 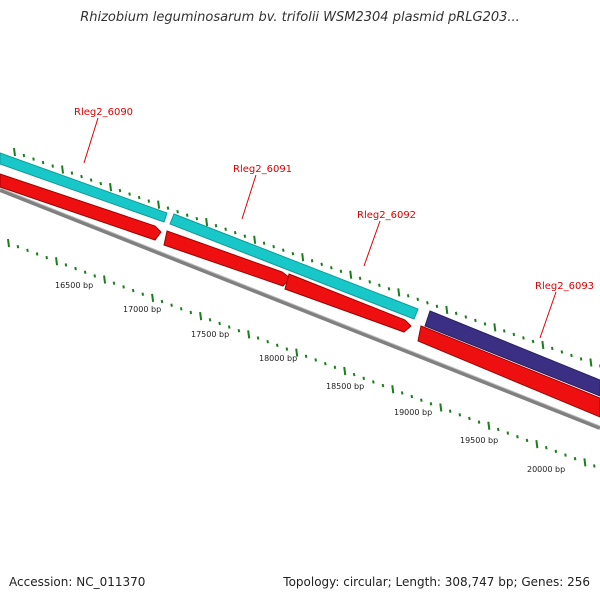 I want to click on gene-bar-rleg2-6091-fwd, so click(x=294, y=266).